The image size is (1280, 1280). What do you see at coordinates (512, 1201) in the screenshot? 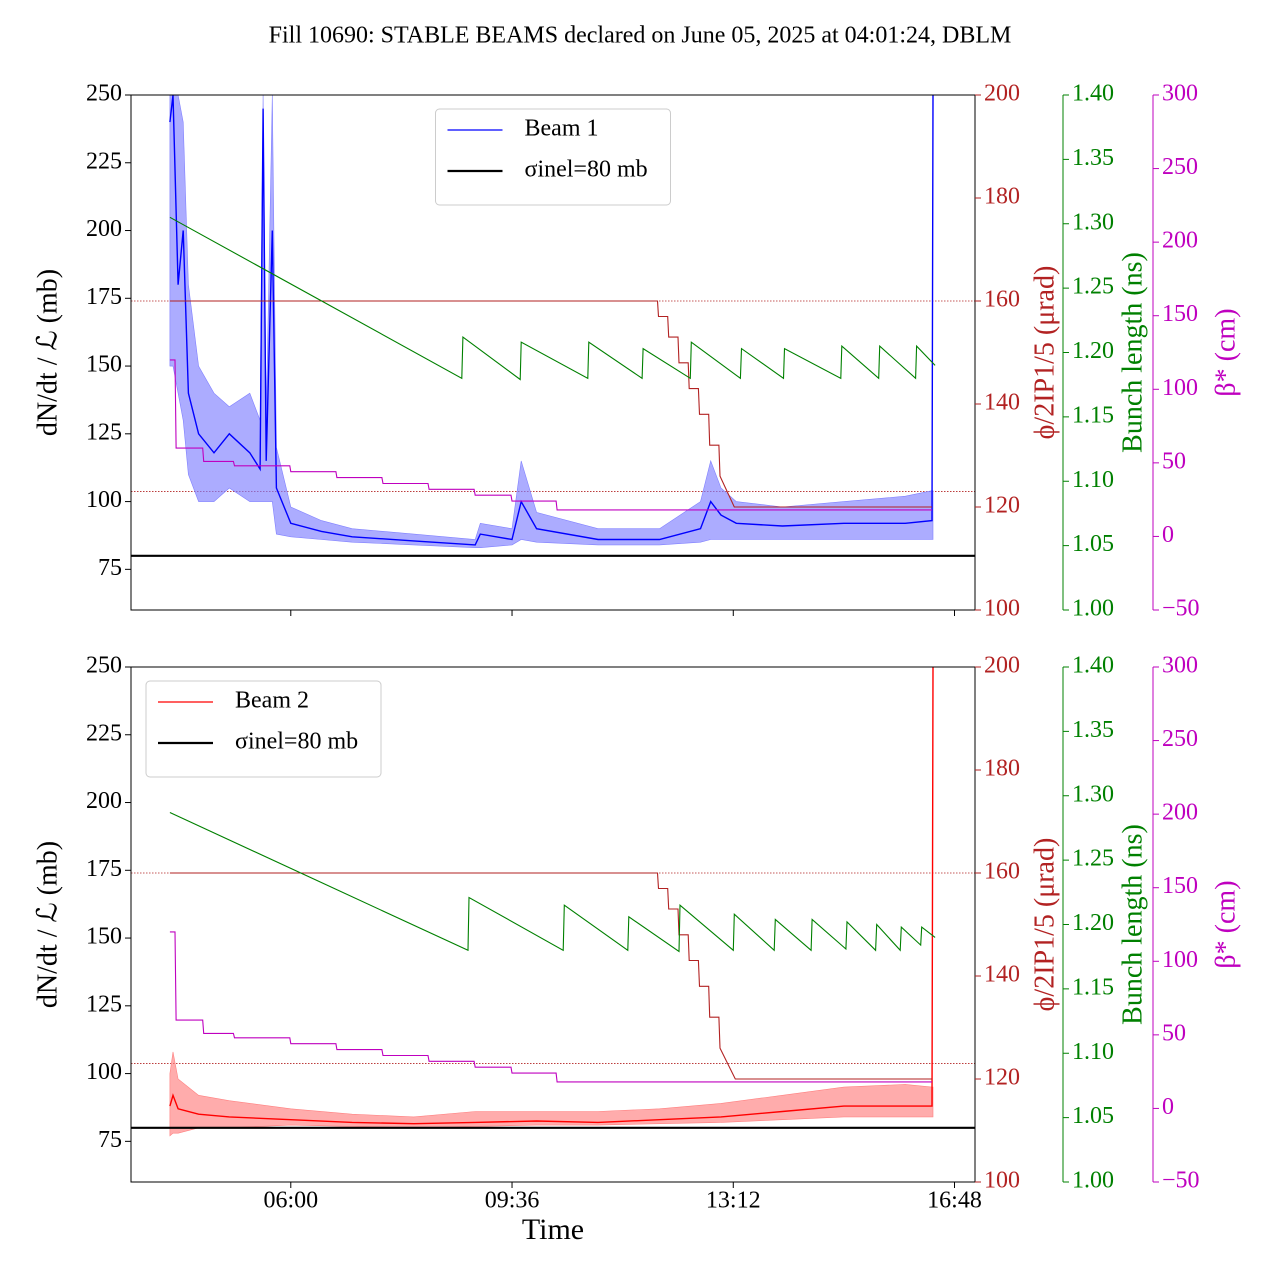
I see `x-tick-label: 09:36` at bounding box center [512, 1201].